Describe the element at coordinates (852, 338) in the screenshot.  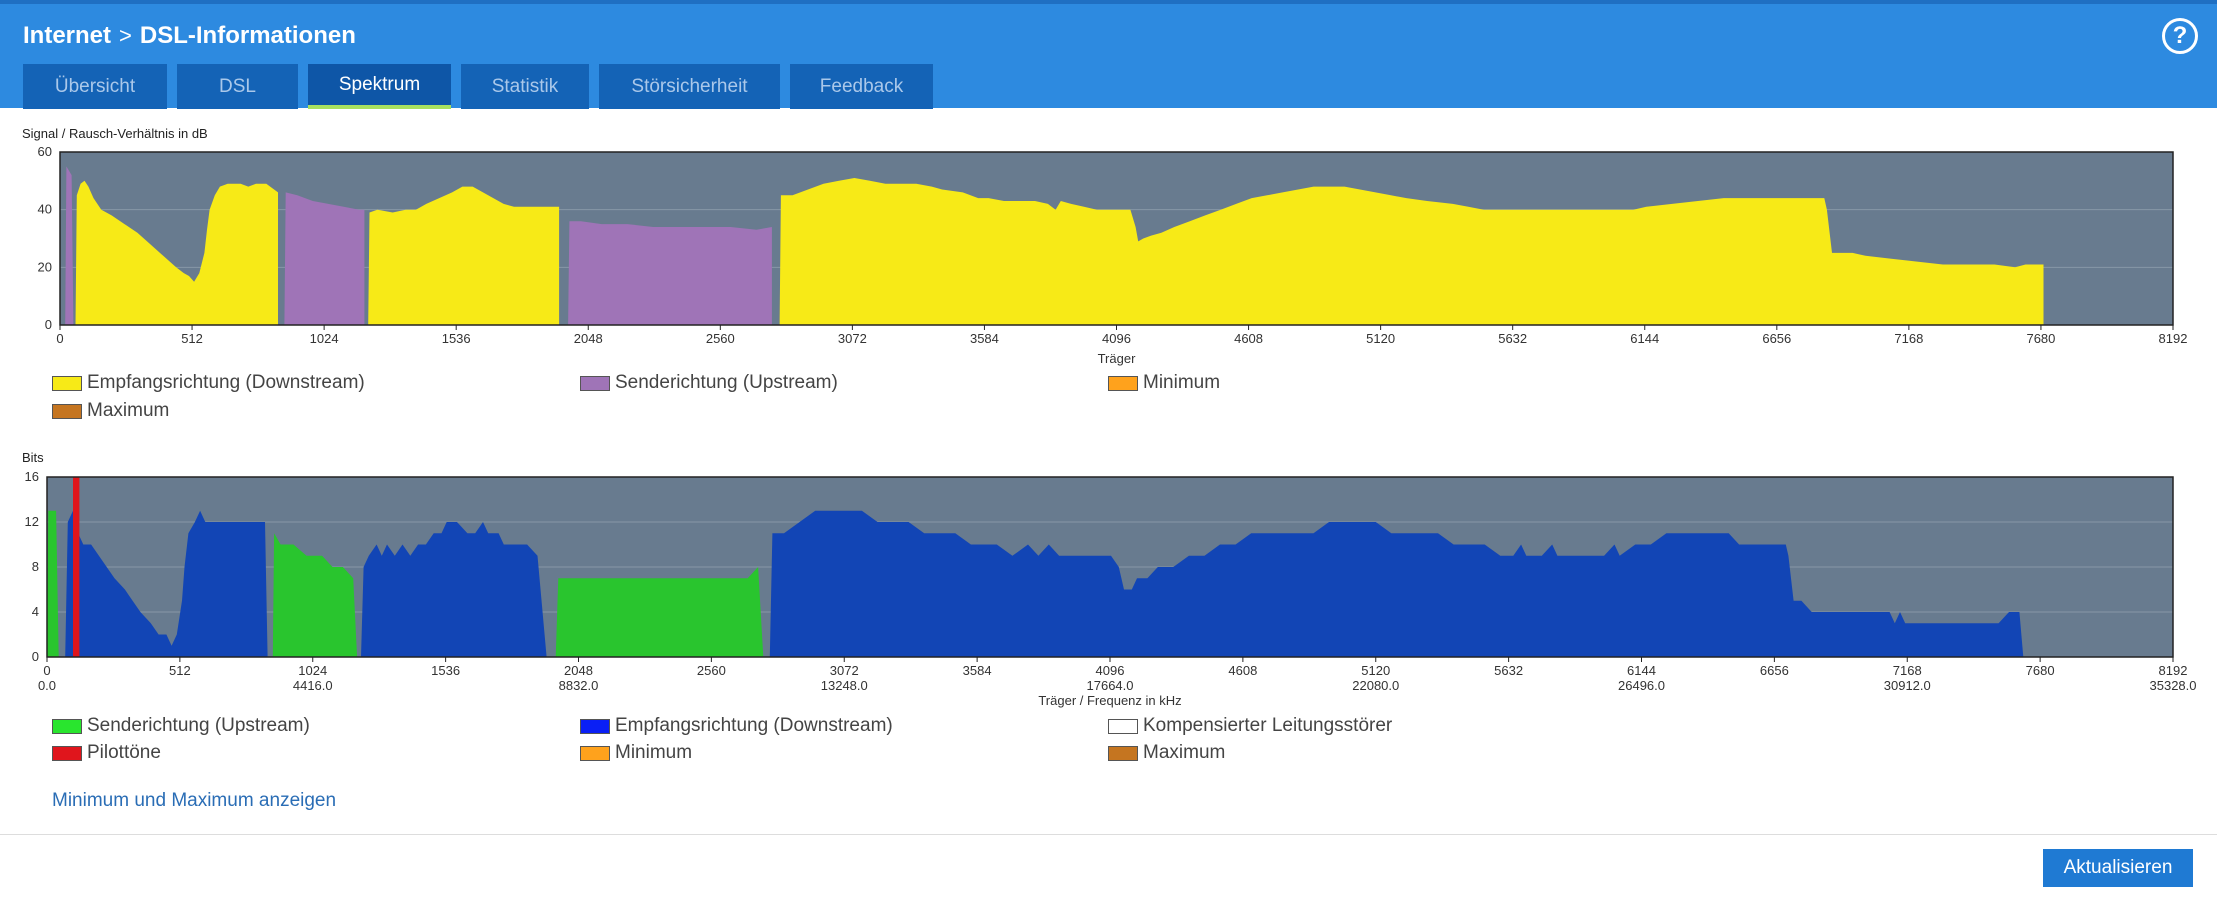
I see `x-tick-label: 3072` at that location.